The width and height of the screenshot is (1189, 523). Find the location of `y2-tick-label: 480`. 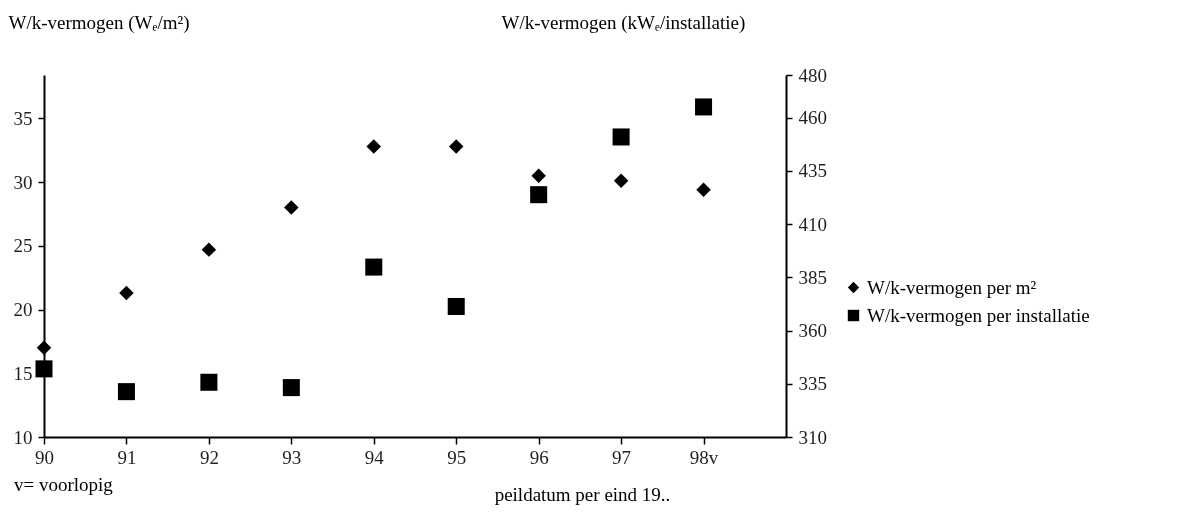

y2-tick-label: 480 is located at coordinates (812, 75).